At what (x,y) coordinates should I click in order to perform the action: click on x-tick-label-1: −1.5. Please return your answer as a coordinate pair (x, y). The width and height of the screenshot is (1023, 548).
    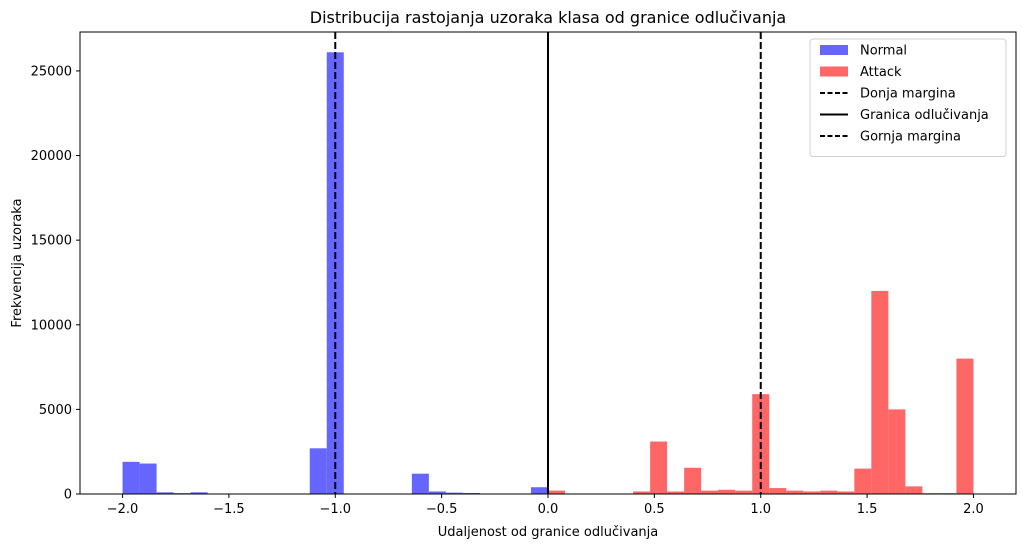
    Looking at the image, I should click on (229, 509).